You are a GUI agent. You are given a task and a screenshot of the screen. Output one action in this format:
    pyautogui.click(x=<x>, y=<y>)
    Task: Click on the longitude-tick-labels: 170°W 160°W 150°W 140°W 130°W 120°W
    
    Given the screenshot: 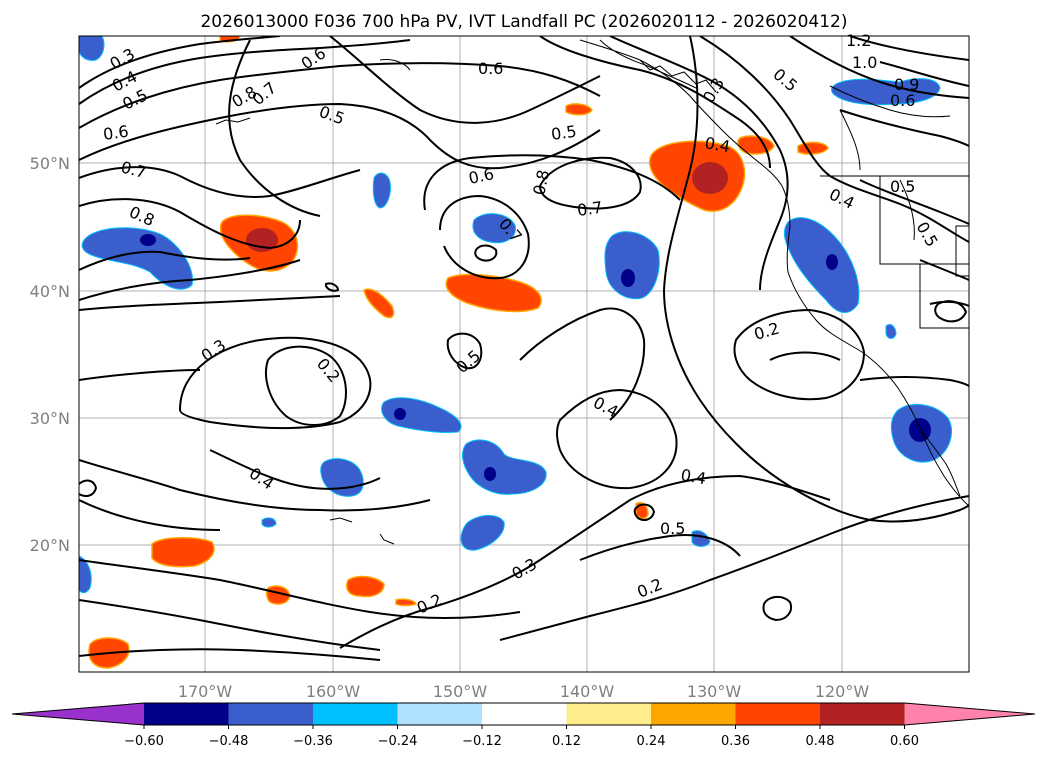 What is the action you would take?
    pyautogui.click(x=524, y=691)
    